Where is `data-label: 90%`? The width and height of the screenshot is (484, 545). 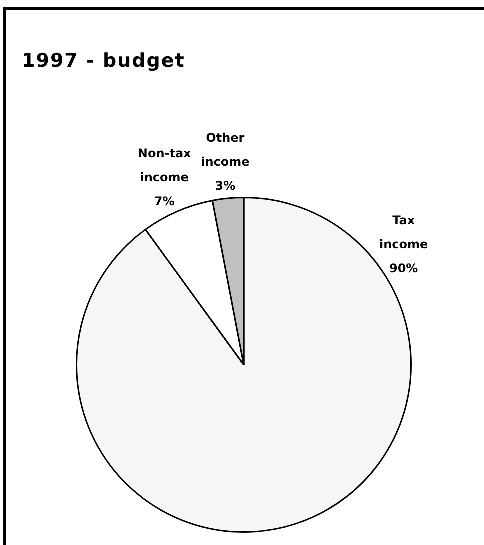 data-label: 90% is located at coordinates (403, 269).